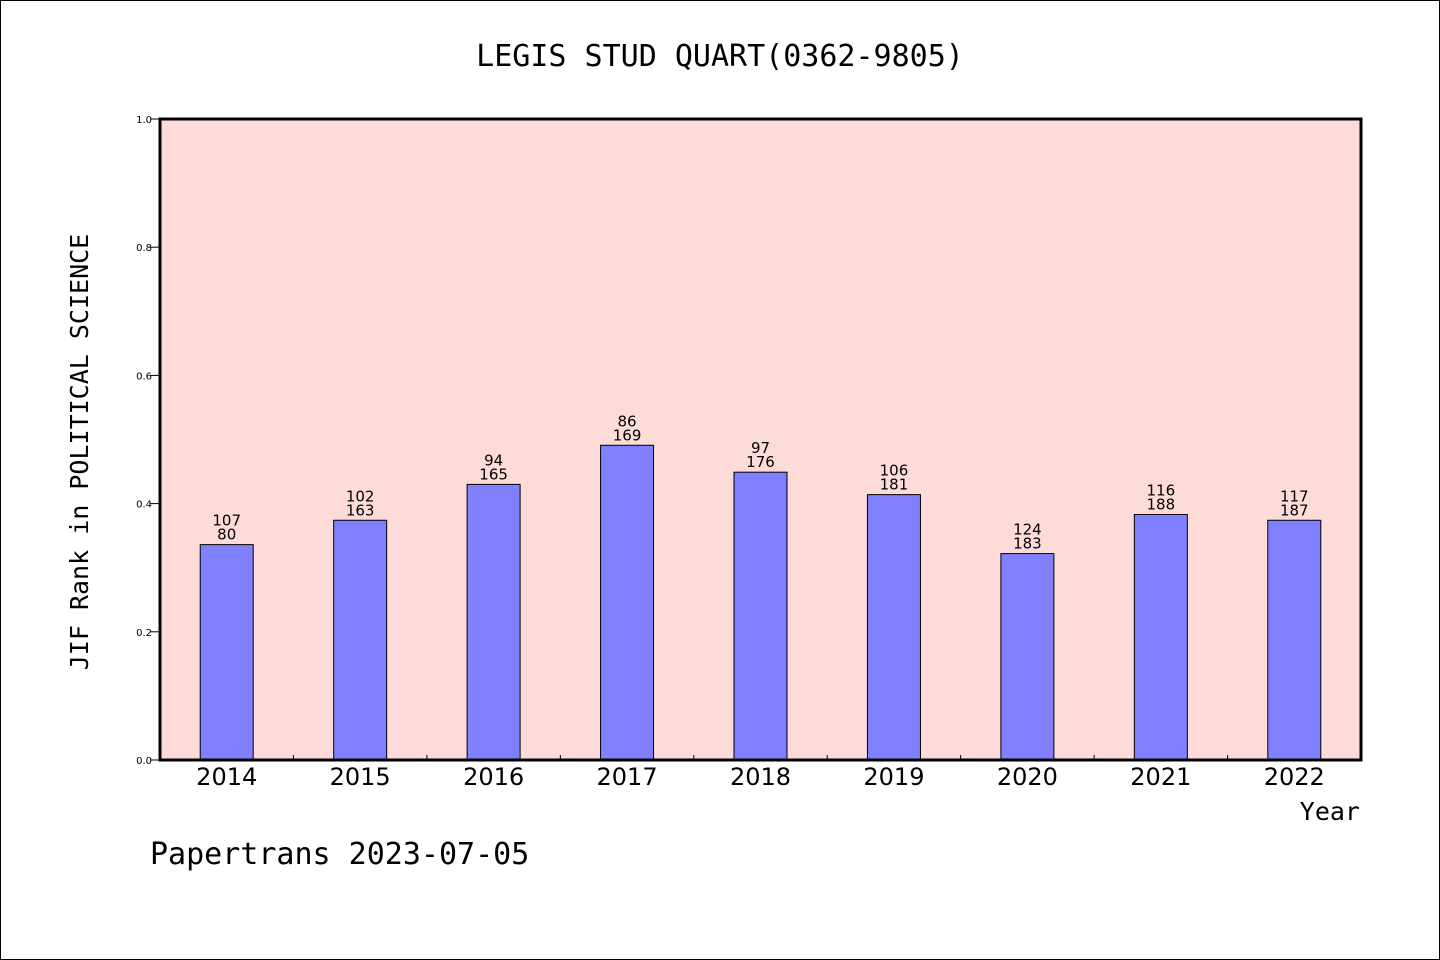 This screenshot has width=1440, height=960. I want to click on bar-2017, so click(627, 602).